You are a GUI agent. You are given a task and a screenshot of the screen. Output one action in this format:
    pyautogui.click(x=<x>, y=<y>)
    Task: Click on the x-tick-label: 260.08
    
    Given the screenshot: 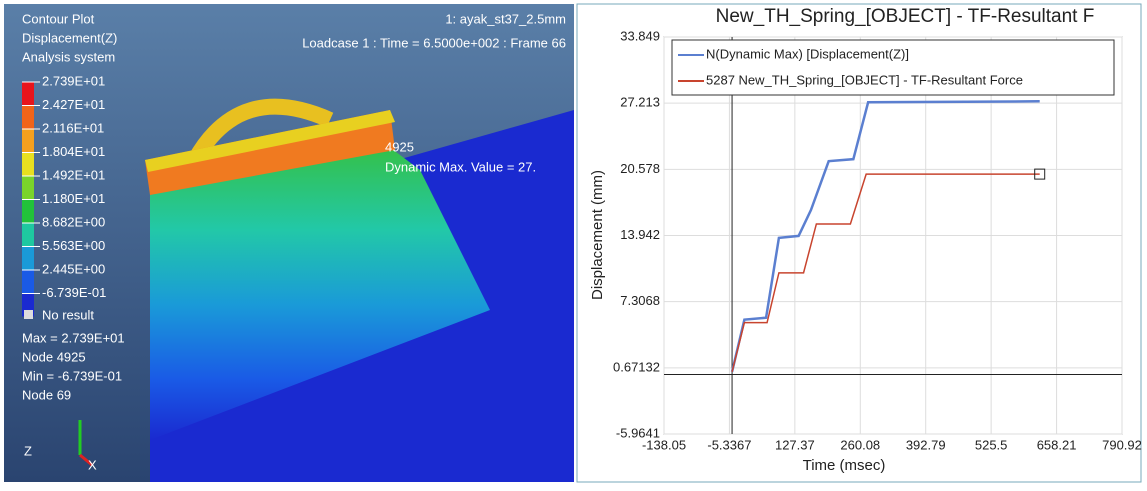 What is the action you would take?
    pyautogui.click(x=860, y=444)
    